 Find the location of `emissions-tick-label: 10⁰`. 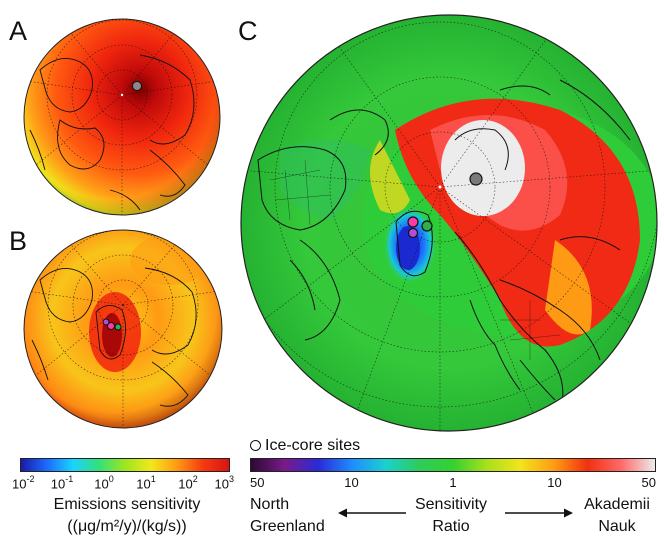

emissions-tick-label: 10⁰ is located at coordinates (104, 483).